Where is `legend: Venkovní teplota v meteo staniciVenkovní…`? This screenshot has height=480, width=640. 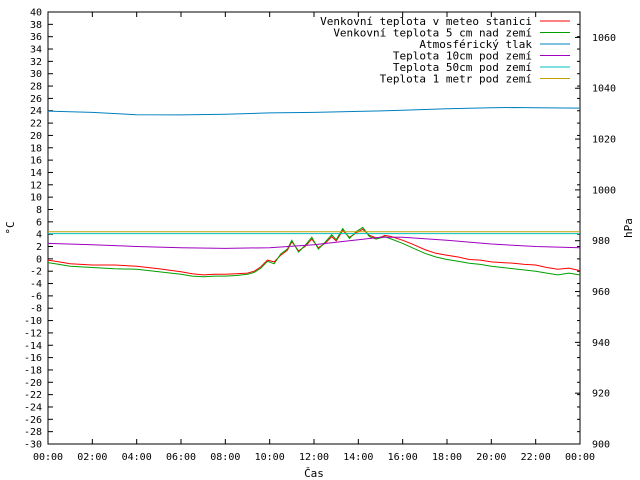 legend: Venkovní teplota v meteo staniciVenkovní… is located at coordinates (445, 50).